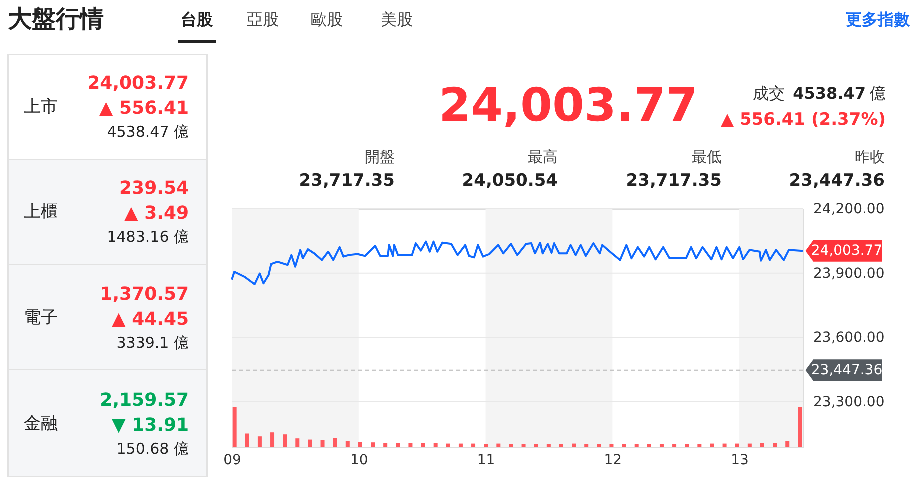 Image resolution: width=918 pixels, height=489 pixels. What do you see at coordinates (829, 93) in the screenshot?
I see `text: 4538.47` at bounding box center [829, 93].